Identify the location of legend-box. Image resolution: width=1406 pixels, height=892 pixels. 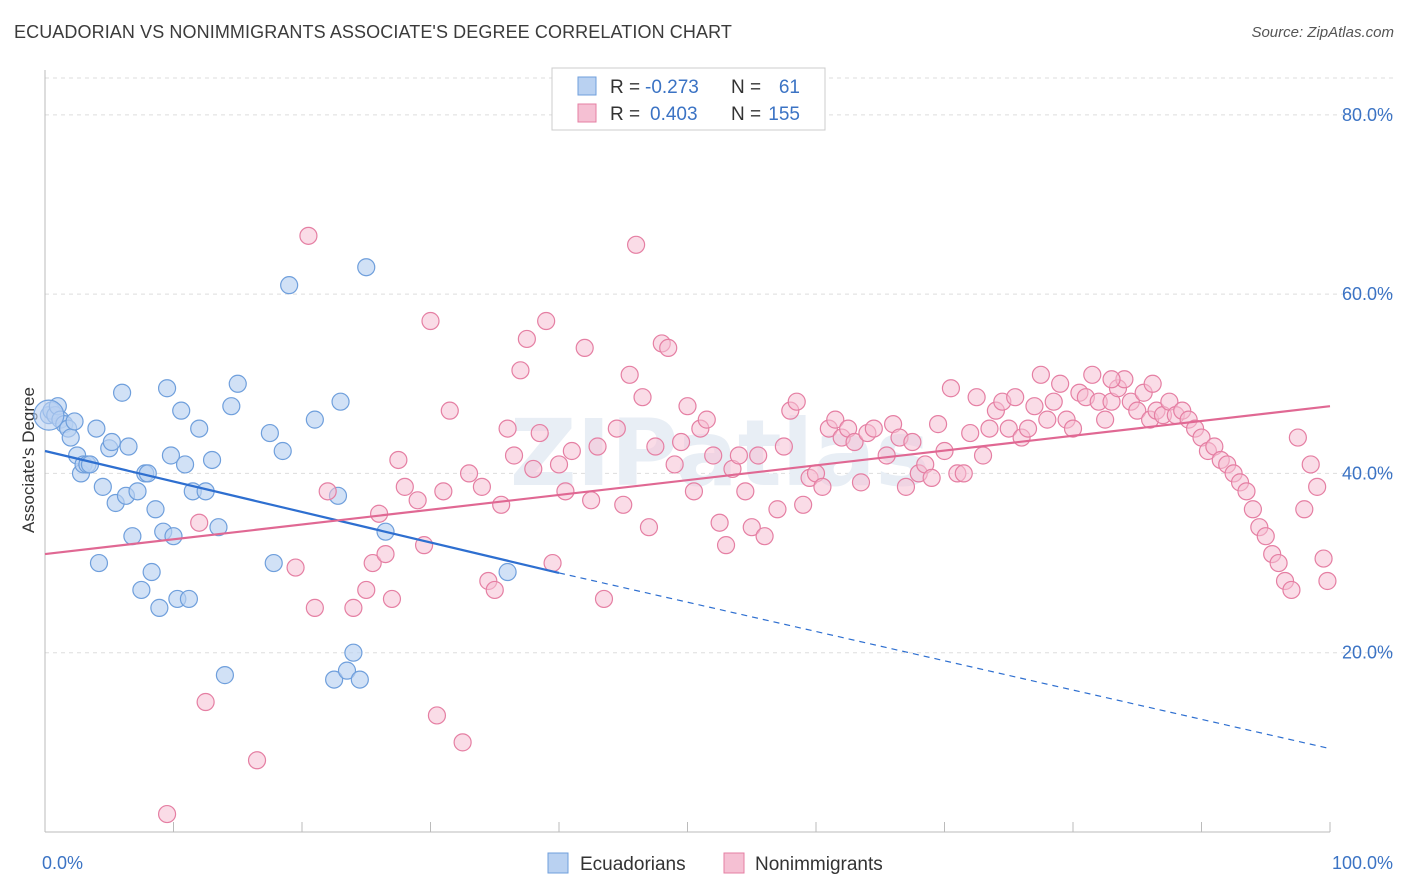
(688, 99).